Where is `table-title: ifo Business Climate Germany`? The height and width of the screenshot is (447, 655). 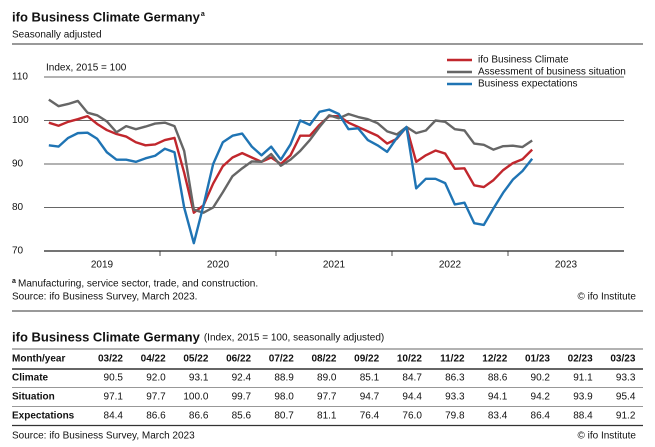 table-title: ifo Business Climate Germany is located at coordinates (106, 336).